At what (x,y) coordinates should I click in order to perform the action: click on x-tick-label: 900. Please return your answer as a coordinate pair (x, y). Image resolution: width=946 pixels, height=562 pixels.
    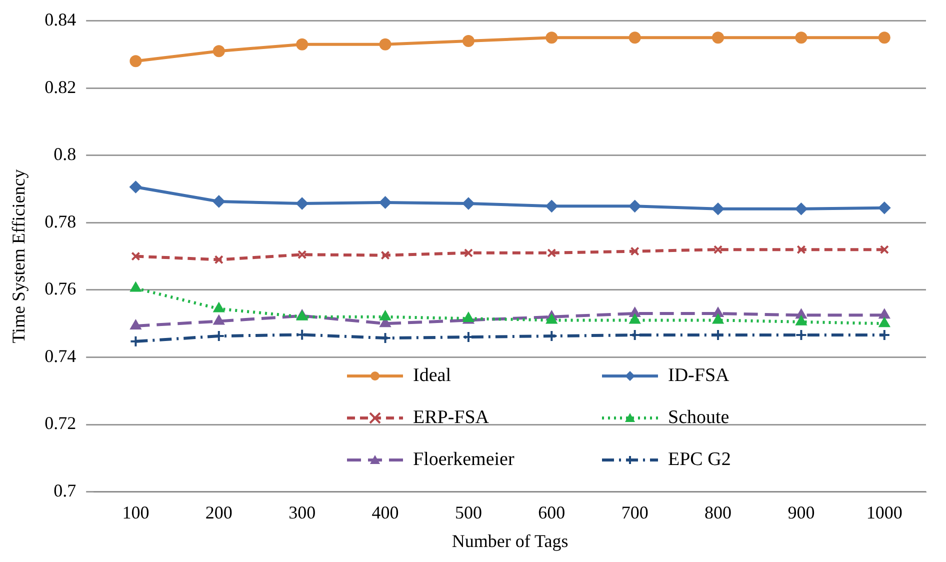
    Looking at the image, I should click on (801, 512).